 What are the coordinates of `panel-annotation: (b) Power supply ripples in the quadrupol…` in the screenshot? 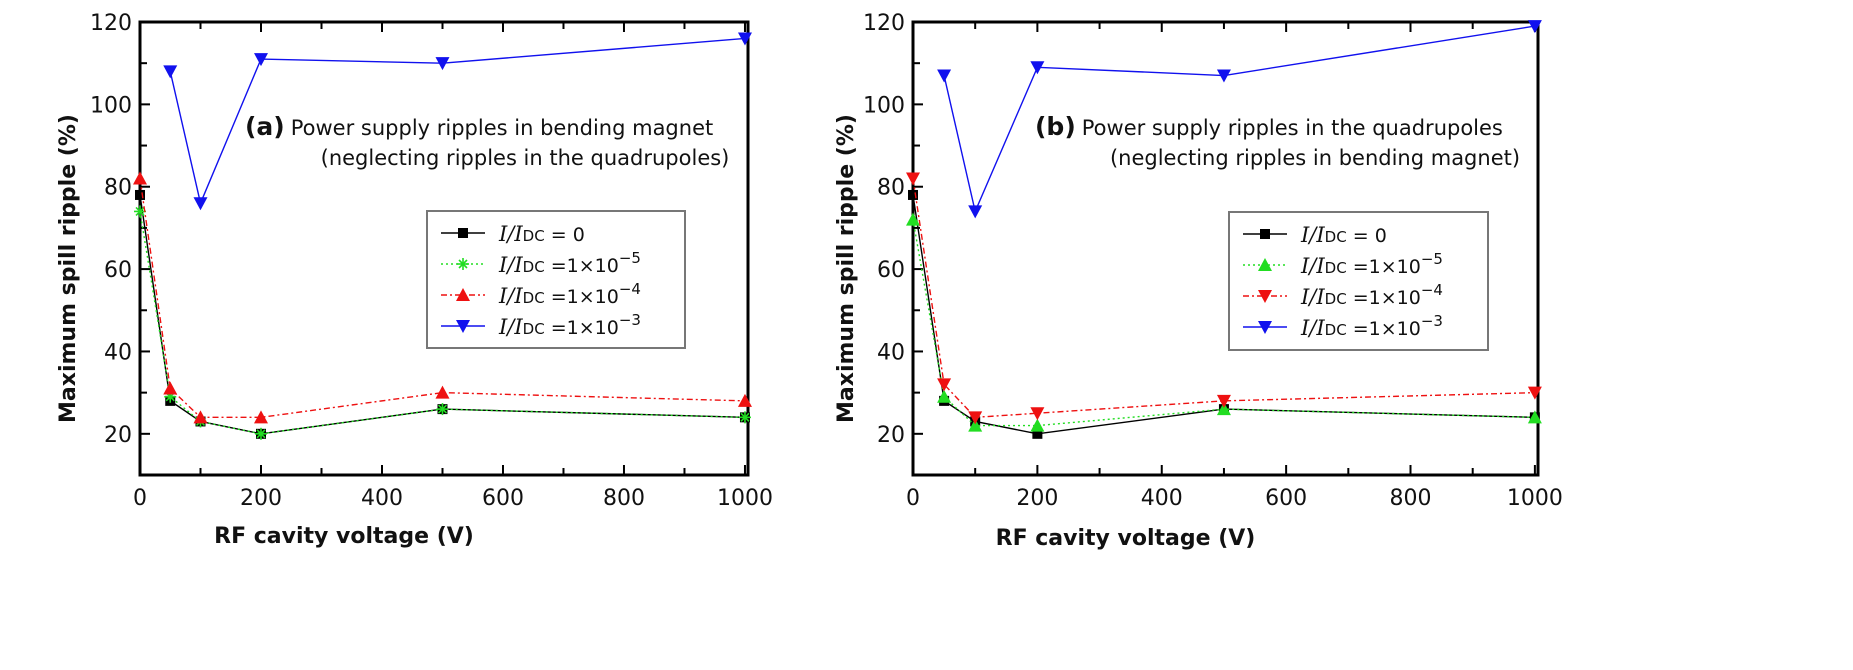 It's located at (1269, 126).